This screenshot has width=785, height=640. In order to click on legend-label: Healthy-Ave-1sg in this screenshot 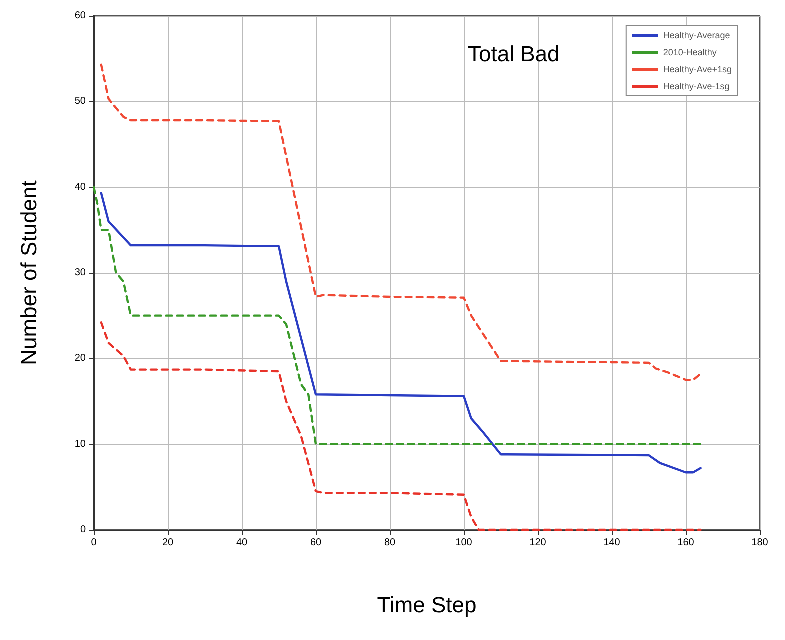, I will do `click(696, 87)`.